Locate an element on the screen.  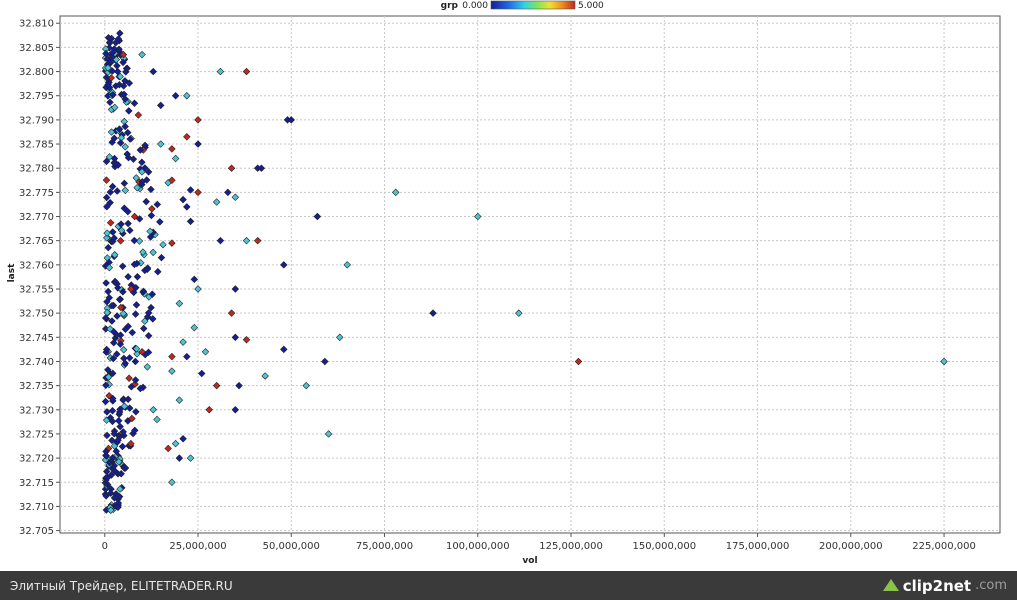
y-tick-label: 32.725 is located at coordinates (36, 434).